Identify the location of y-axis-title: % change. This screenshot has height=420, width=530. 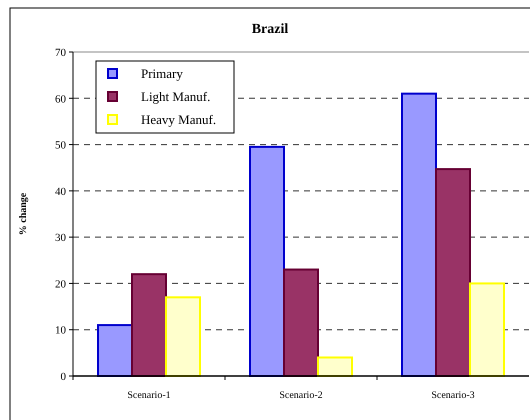
(23, 214).